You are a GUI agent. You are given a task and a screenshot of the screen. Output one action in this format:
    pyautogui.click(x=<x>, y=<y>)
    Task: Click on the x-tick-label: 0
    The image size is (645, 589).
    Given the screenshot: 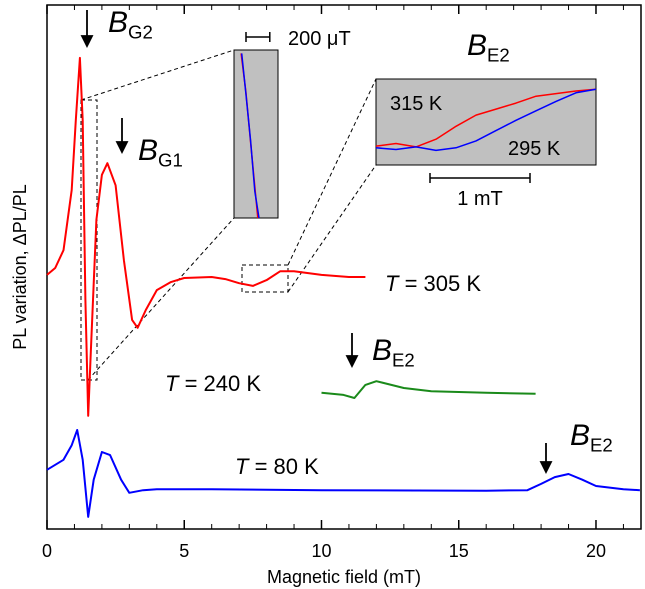 What is the action you would take?
    pyautogui.click(x=47, y=551)
    